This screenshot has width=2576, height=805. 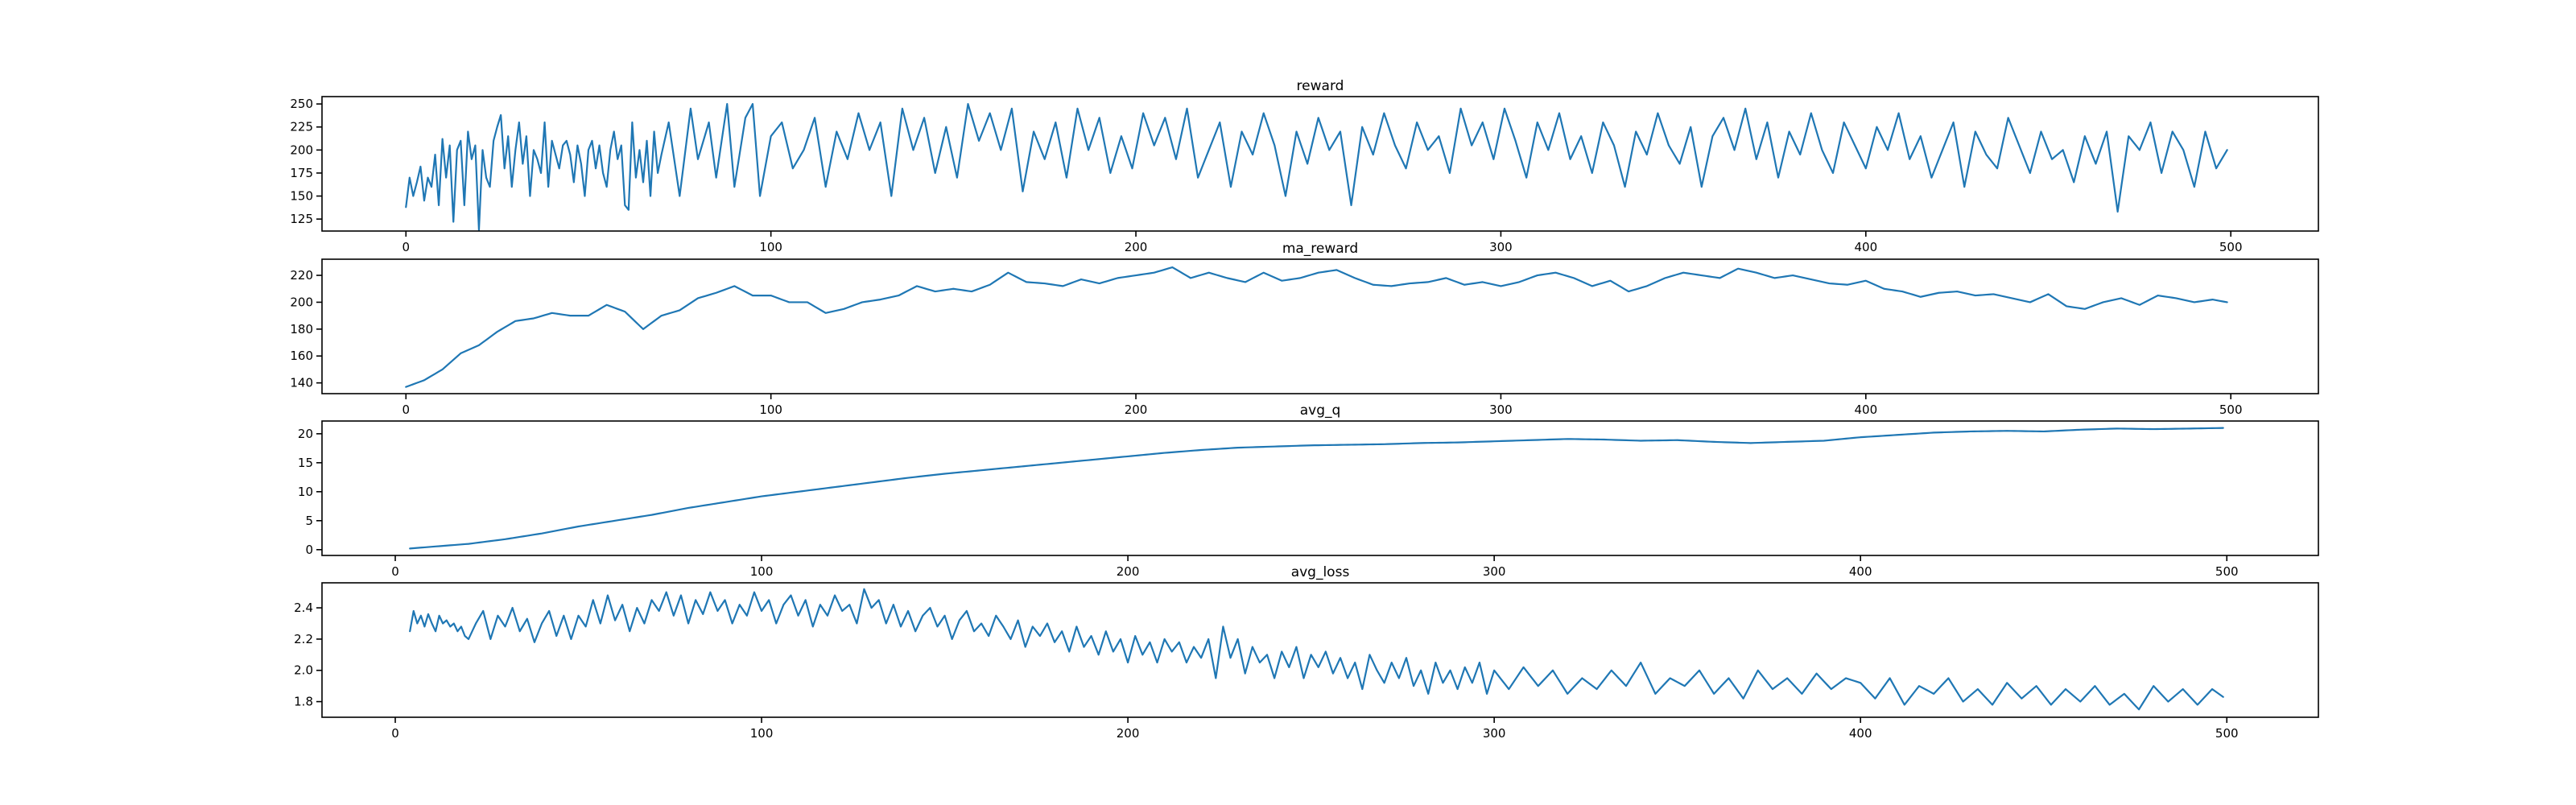 I want to click on y-tick-label: 140, so click(x=301, y=383).